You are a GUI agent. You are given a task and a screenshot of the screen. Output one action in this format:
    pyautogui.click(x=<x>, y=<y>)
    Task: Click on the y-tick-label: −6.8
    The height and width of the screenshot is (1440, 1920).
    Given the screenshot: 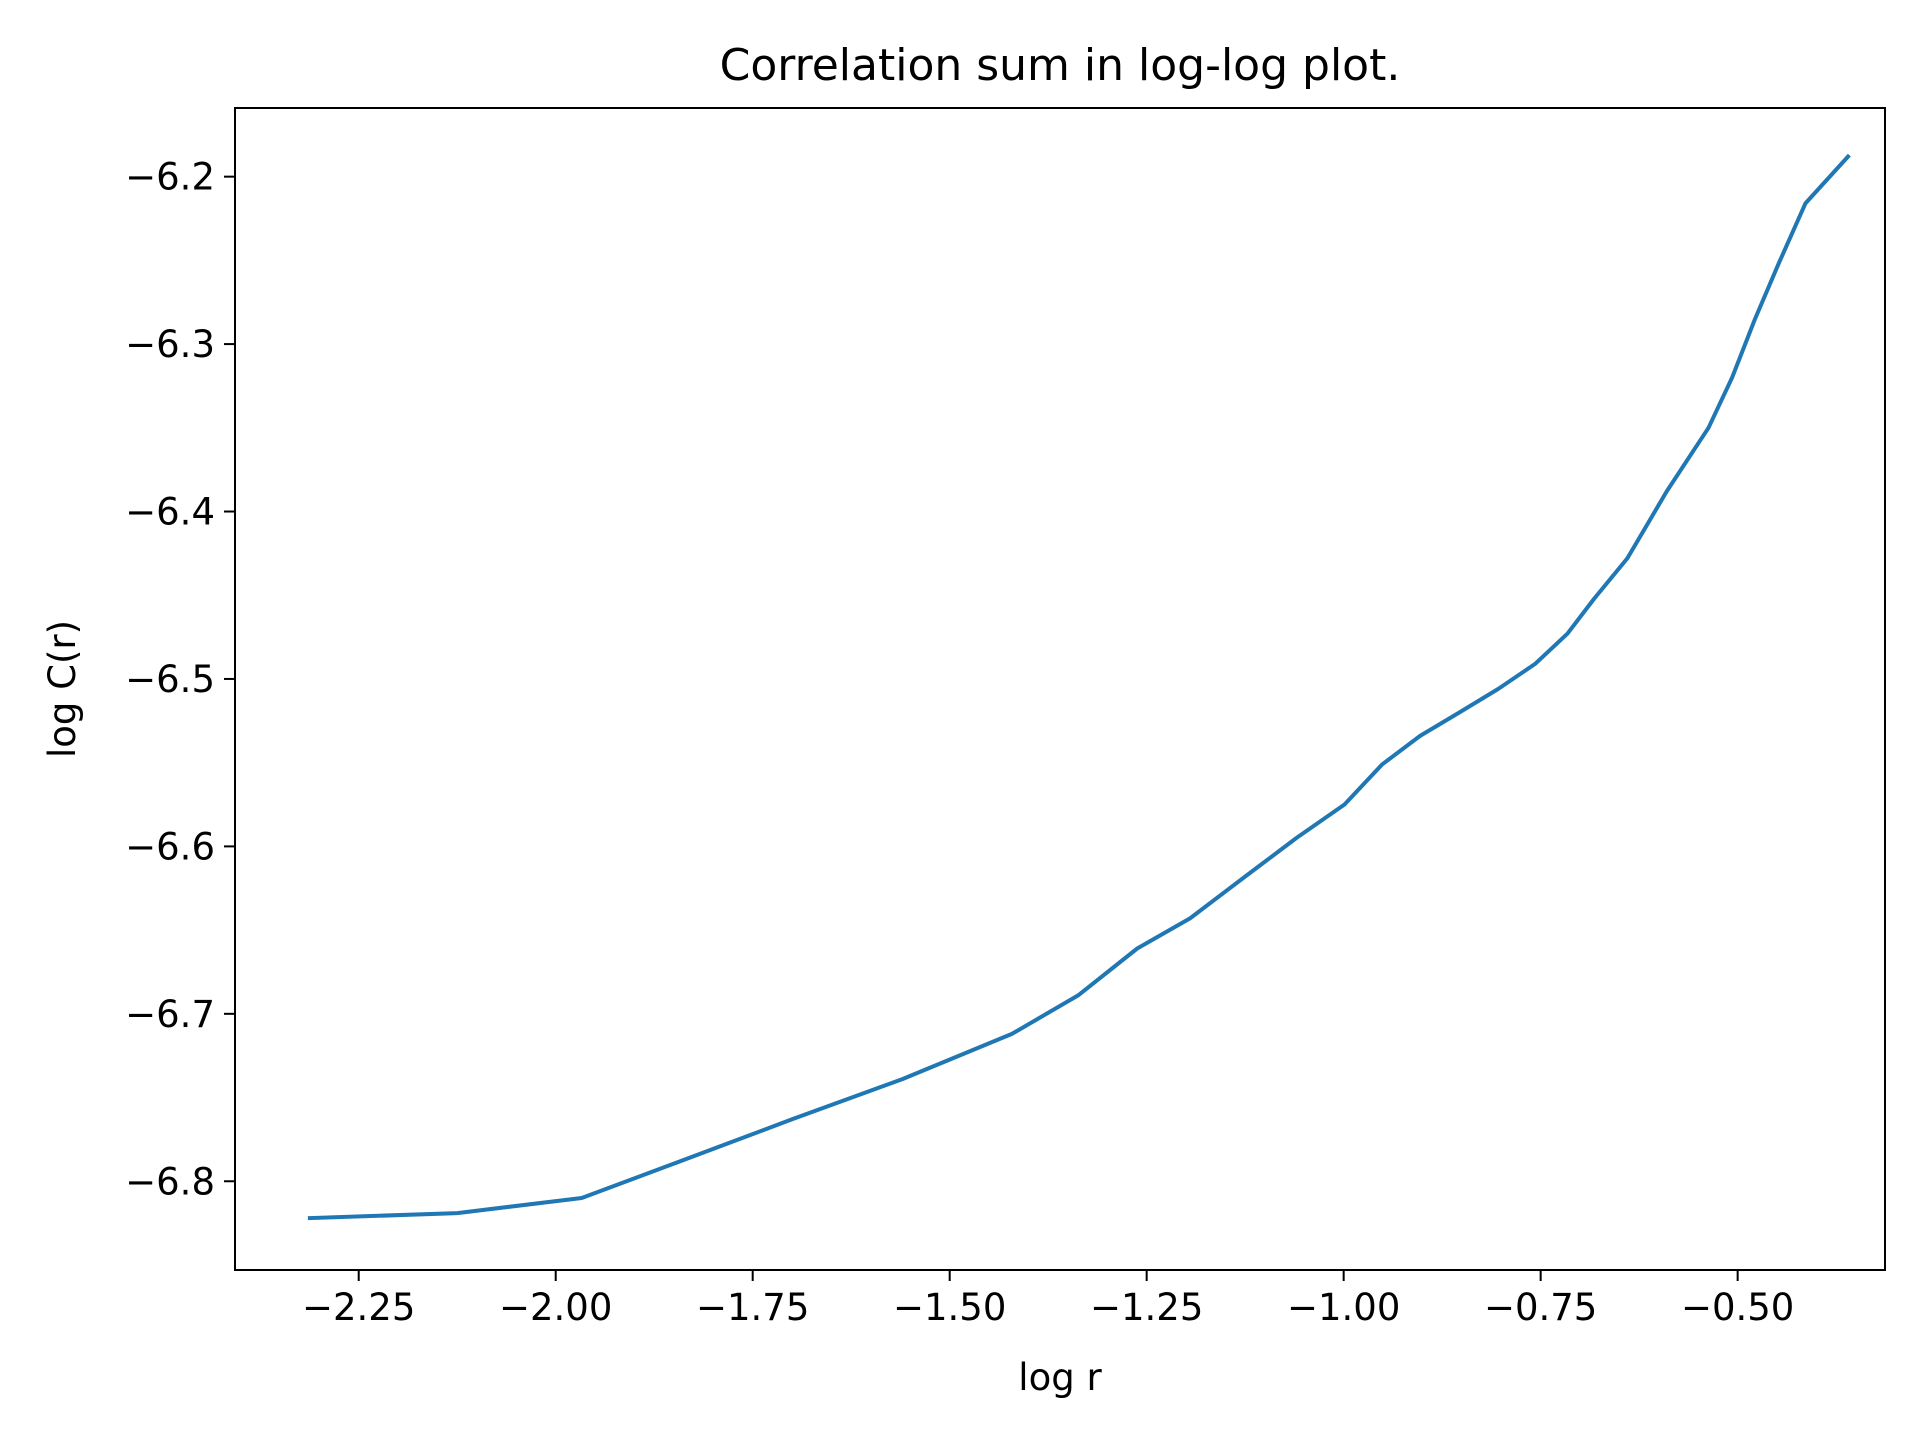 What is the action you would take?
    pyautogui.click(x=170, y=1181)
    